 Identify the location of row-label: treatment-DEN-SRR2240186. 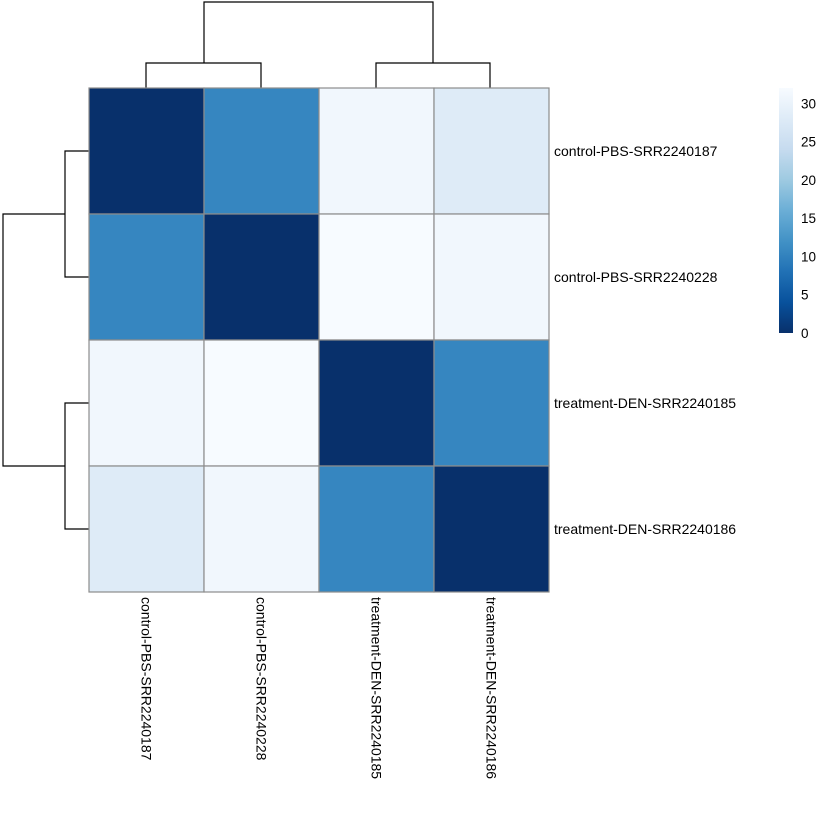
(645, 529).